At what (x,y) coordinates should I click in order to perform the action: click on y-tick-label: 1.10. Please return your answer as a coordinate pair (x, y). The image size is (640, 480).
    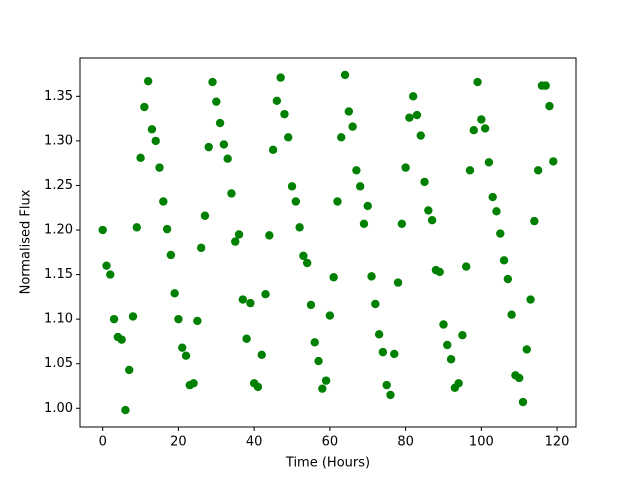
    Looking at the image, I should click on (58, 319).